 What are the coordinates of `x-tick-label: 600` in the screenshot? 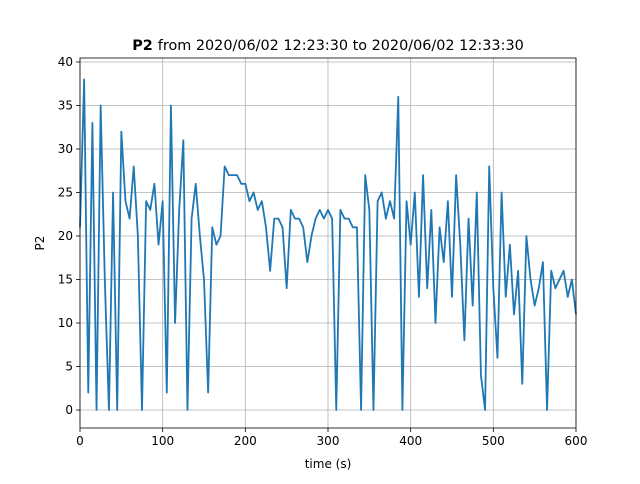 It's located at (576, 441).